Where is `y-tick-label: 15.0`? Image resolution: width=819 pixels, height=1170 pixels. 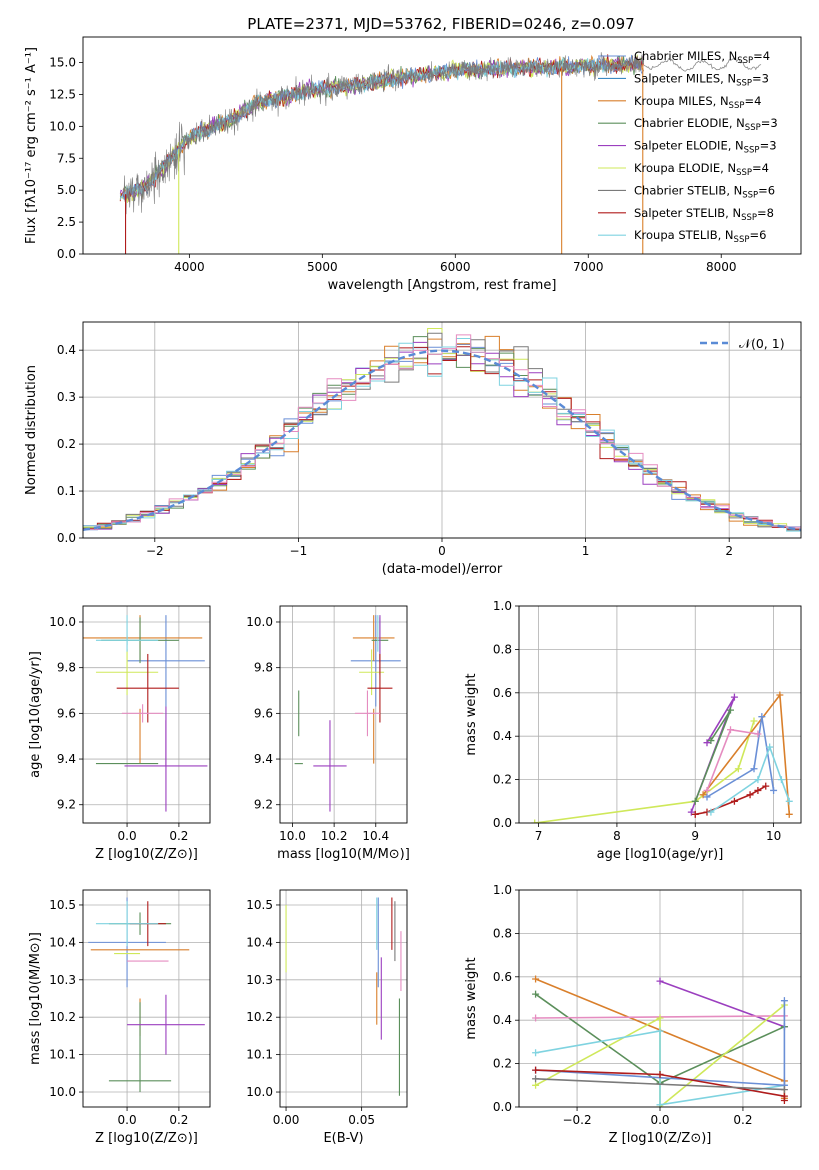 y-tick-label: 15.0 is located at coordinates (62, 63).